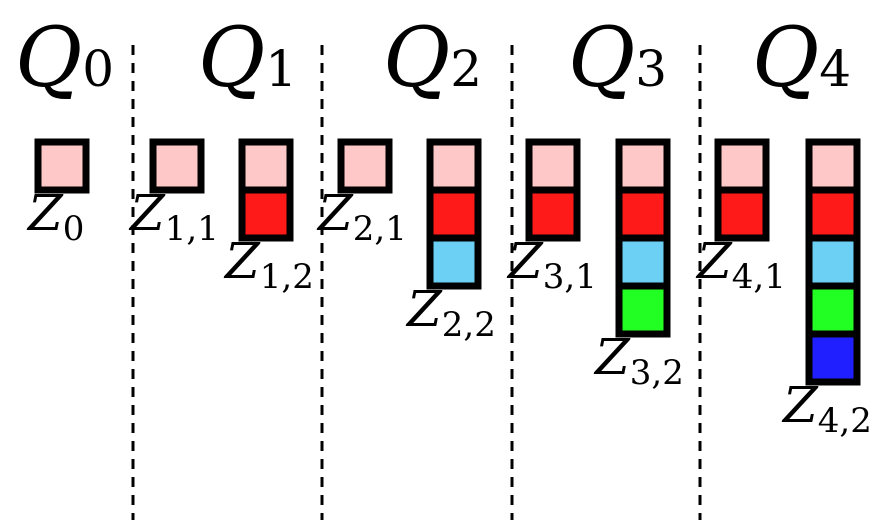  I want to click on svg-text: Q0, so click(64, 58).